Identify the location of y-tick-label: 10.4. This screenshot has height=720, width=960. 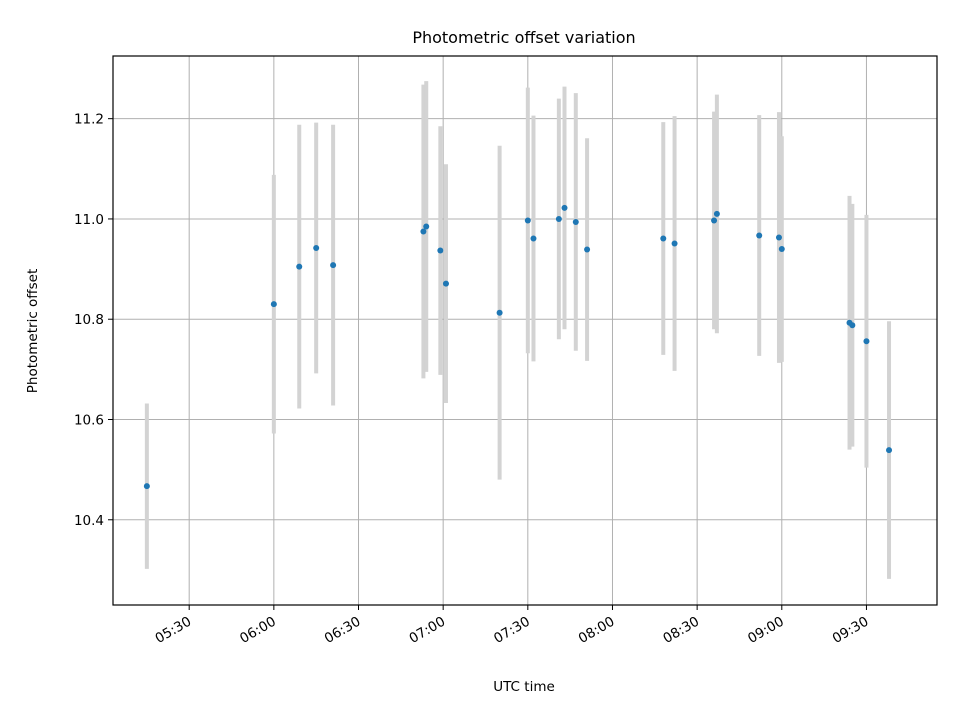
(89, 521).